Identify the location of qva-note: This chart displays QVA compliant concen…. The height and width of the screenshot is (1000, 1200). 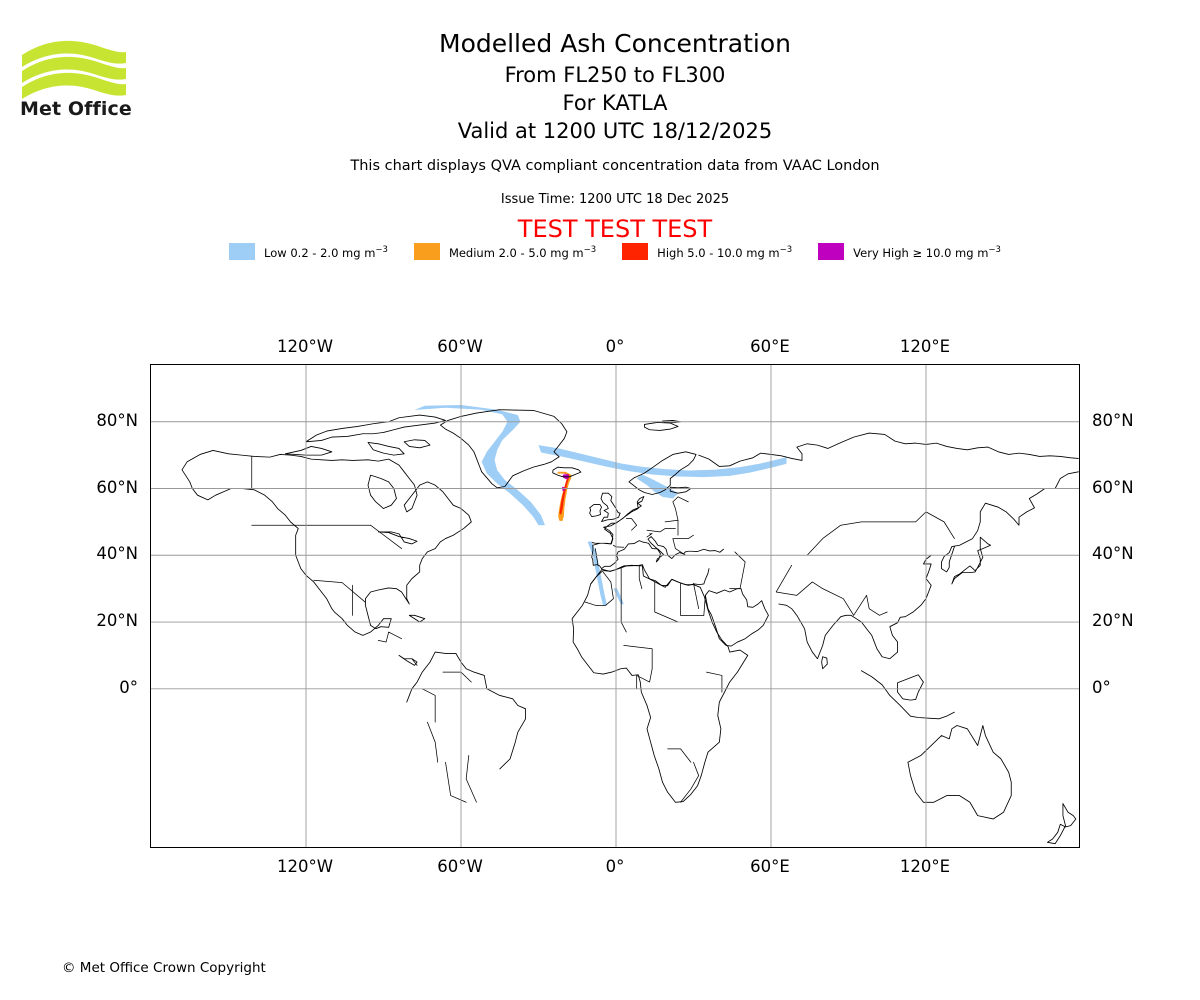
(615, 166).